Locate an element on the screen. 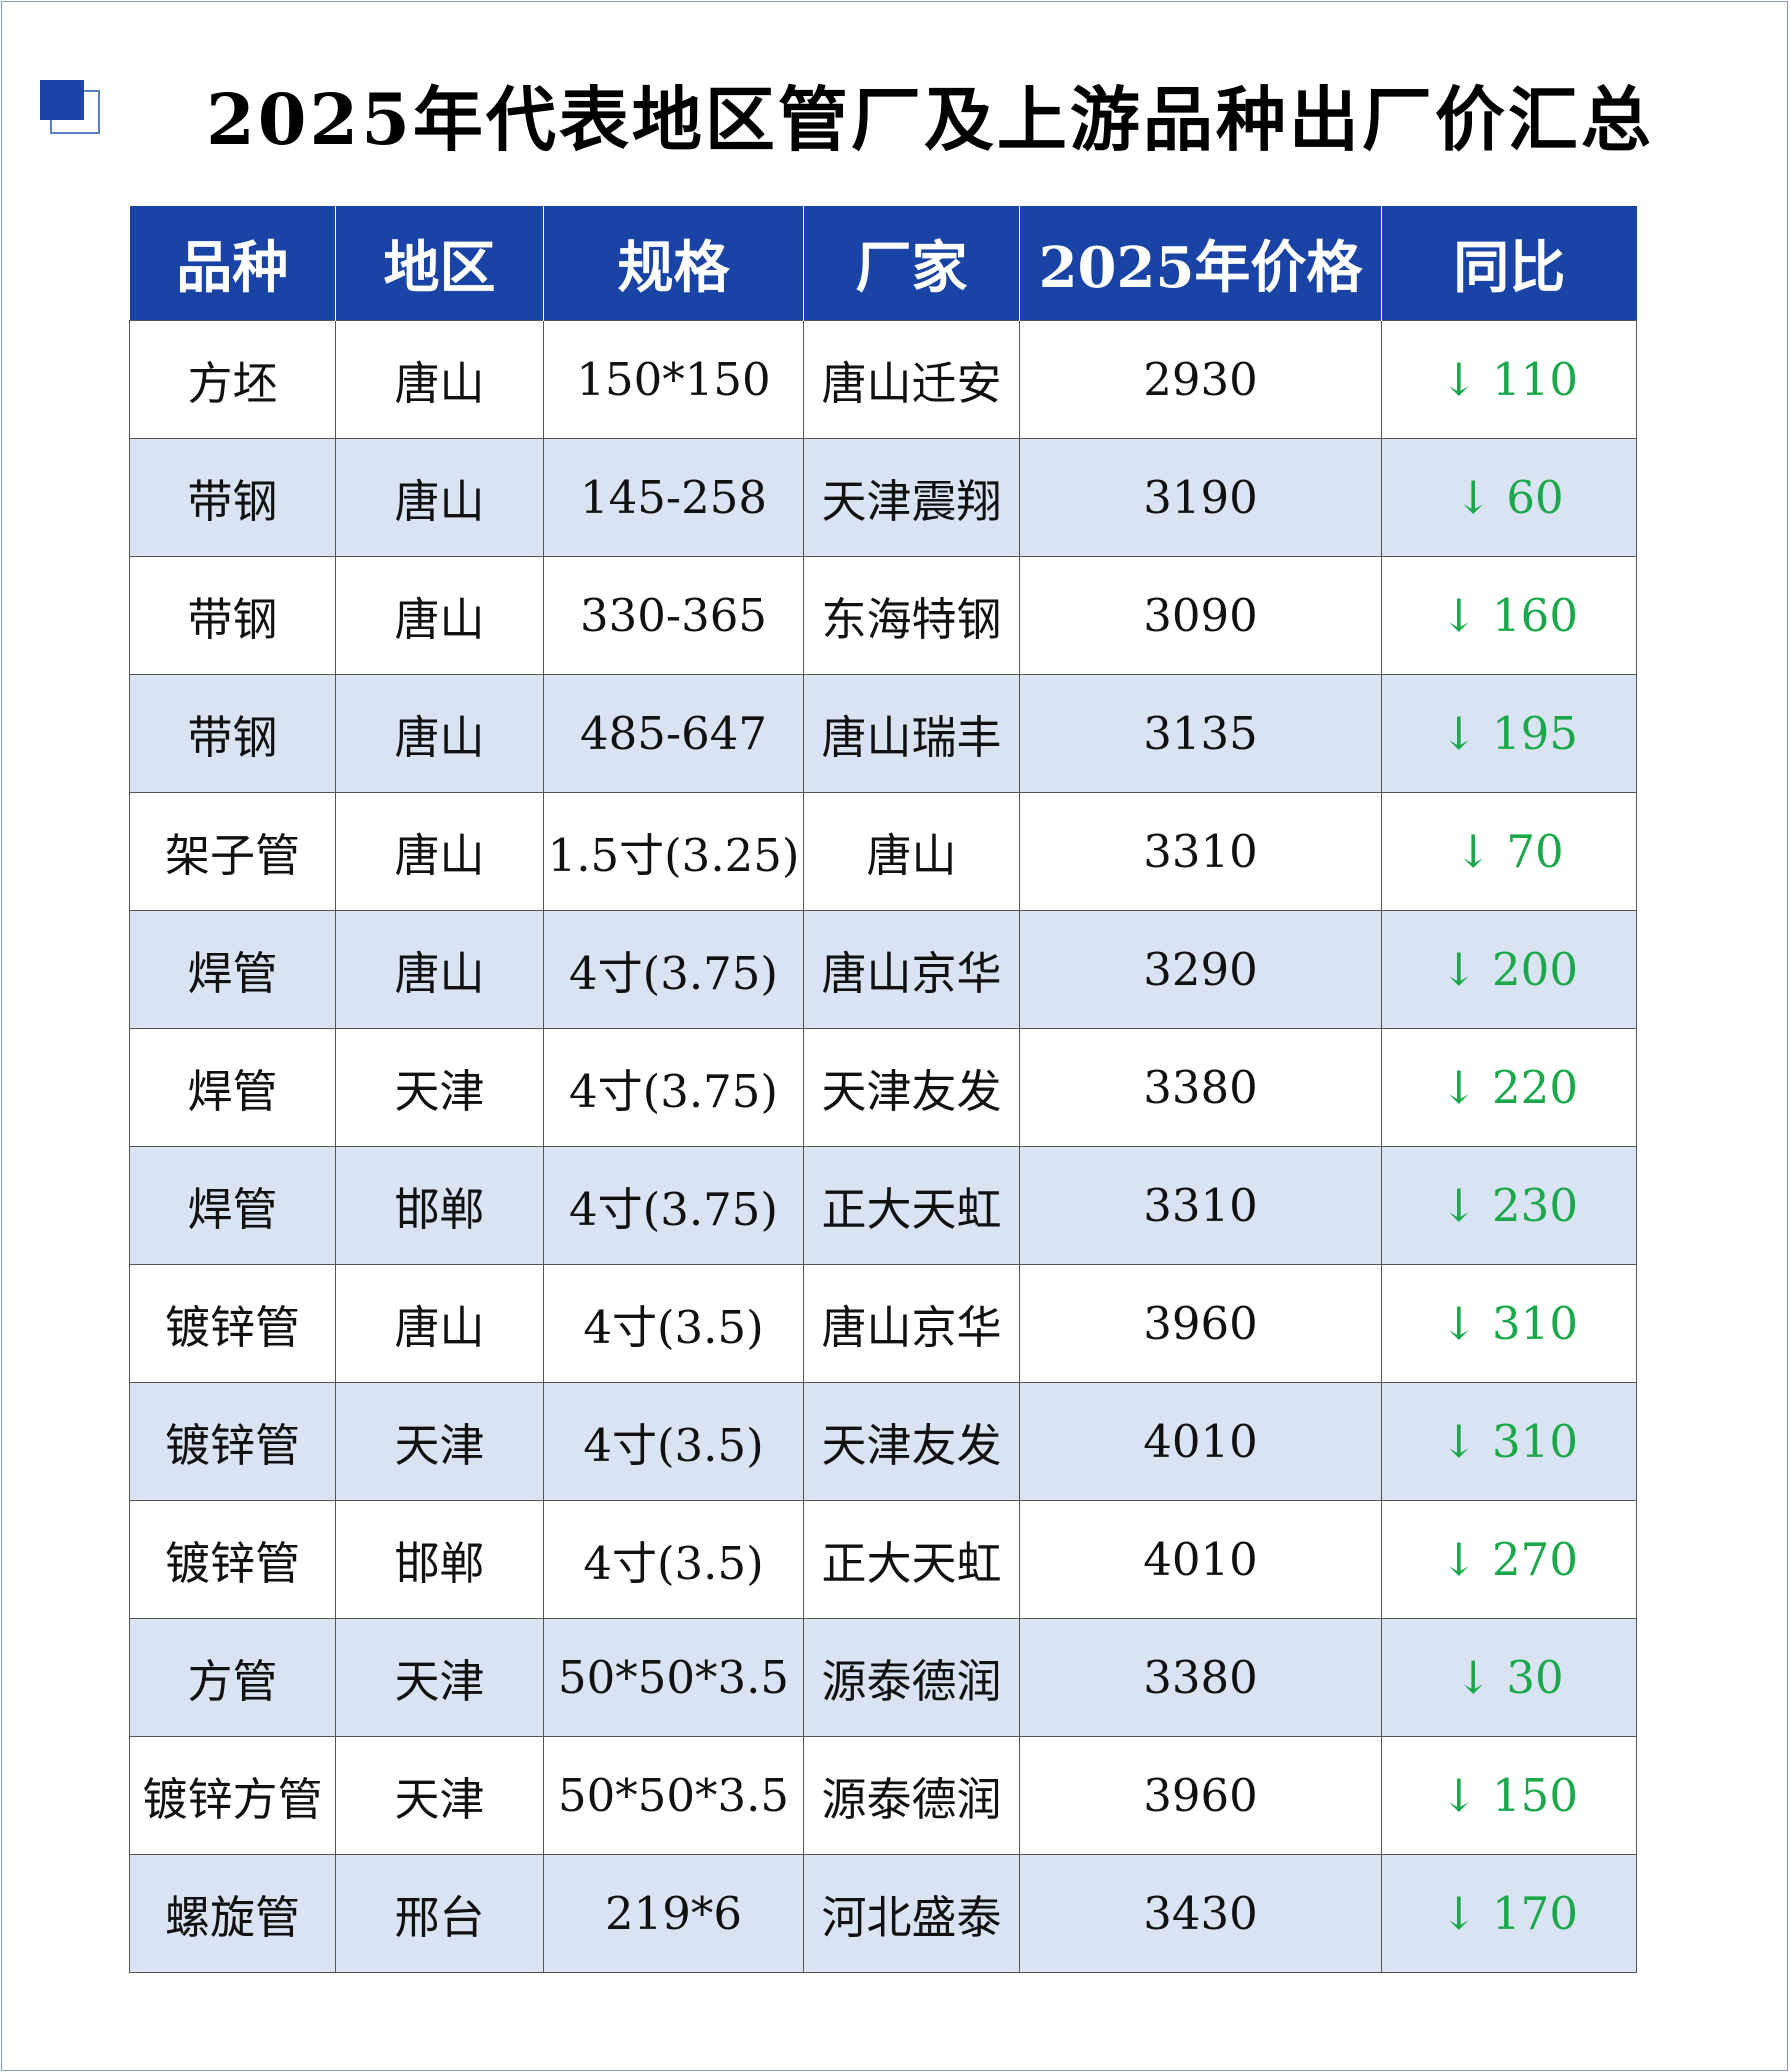 This screenshot has height=2072, width=1789. cell-yoy: ↓ 60 is located at coordinates (1509, 497).